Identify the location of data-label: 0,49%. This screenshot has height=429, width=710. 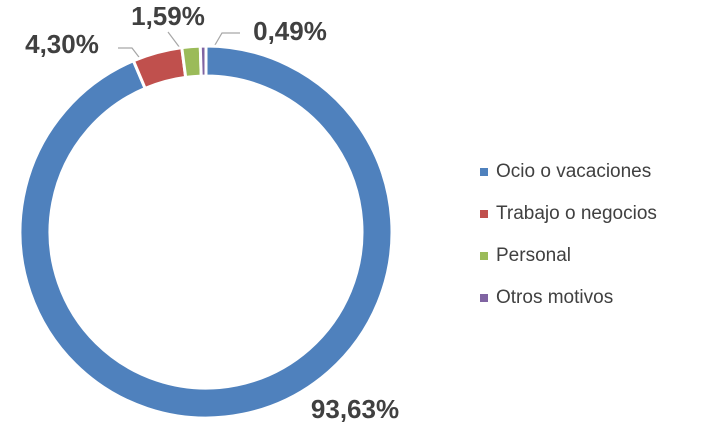
(290, 31).